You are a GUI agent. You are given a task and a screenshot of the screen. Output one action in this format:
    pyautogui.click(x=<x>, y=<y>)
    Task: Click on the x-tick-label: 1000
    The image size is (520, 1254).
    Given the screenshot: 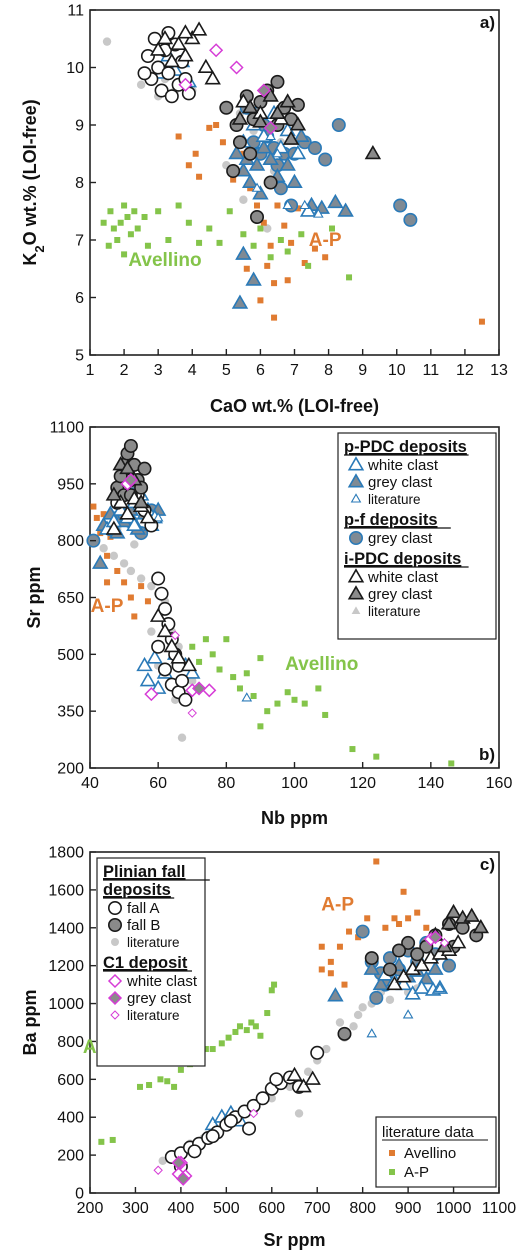 What is the action you would take?
    pyautogui.click(x=454, y=1208)
    